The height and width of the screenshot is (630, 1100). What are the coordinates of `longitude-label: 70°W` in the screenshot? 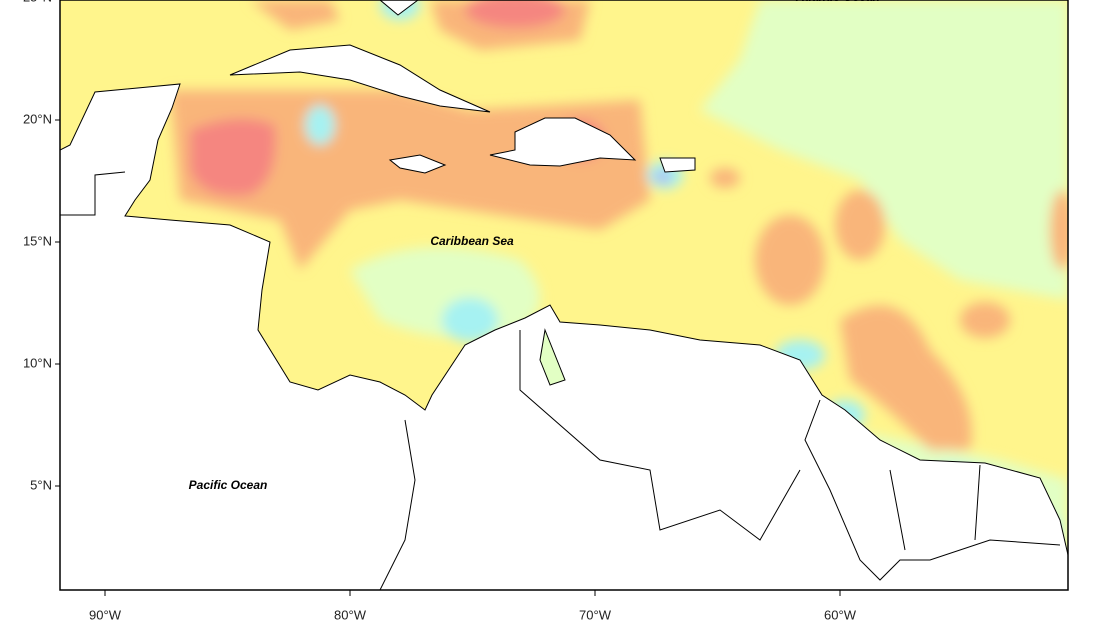 It's located at (595, 614).